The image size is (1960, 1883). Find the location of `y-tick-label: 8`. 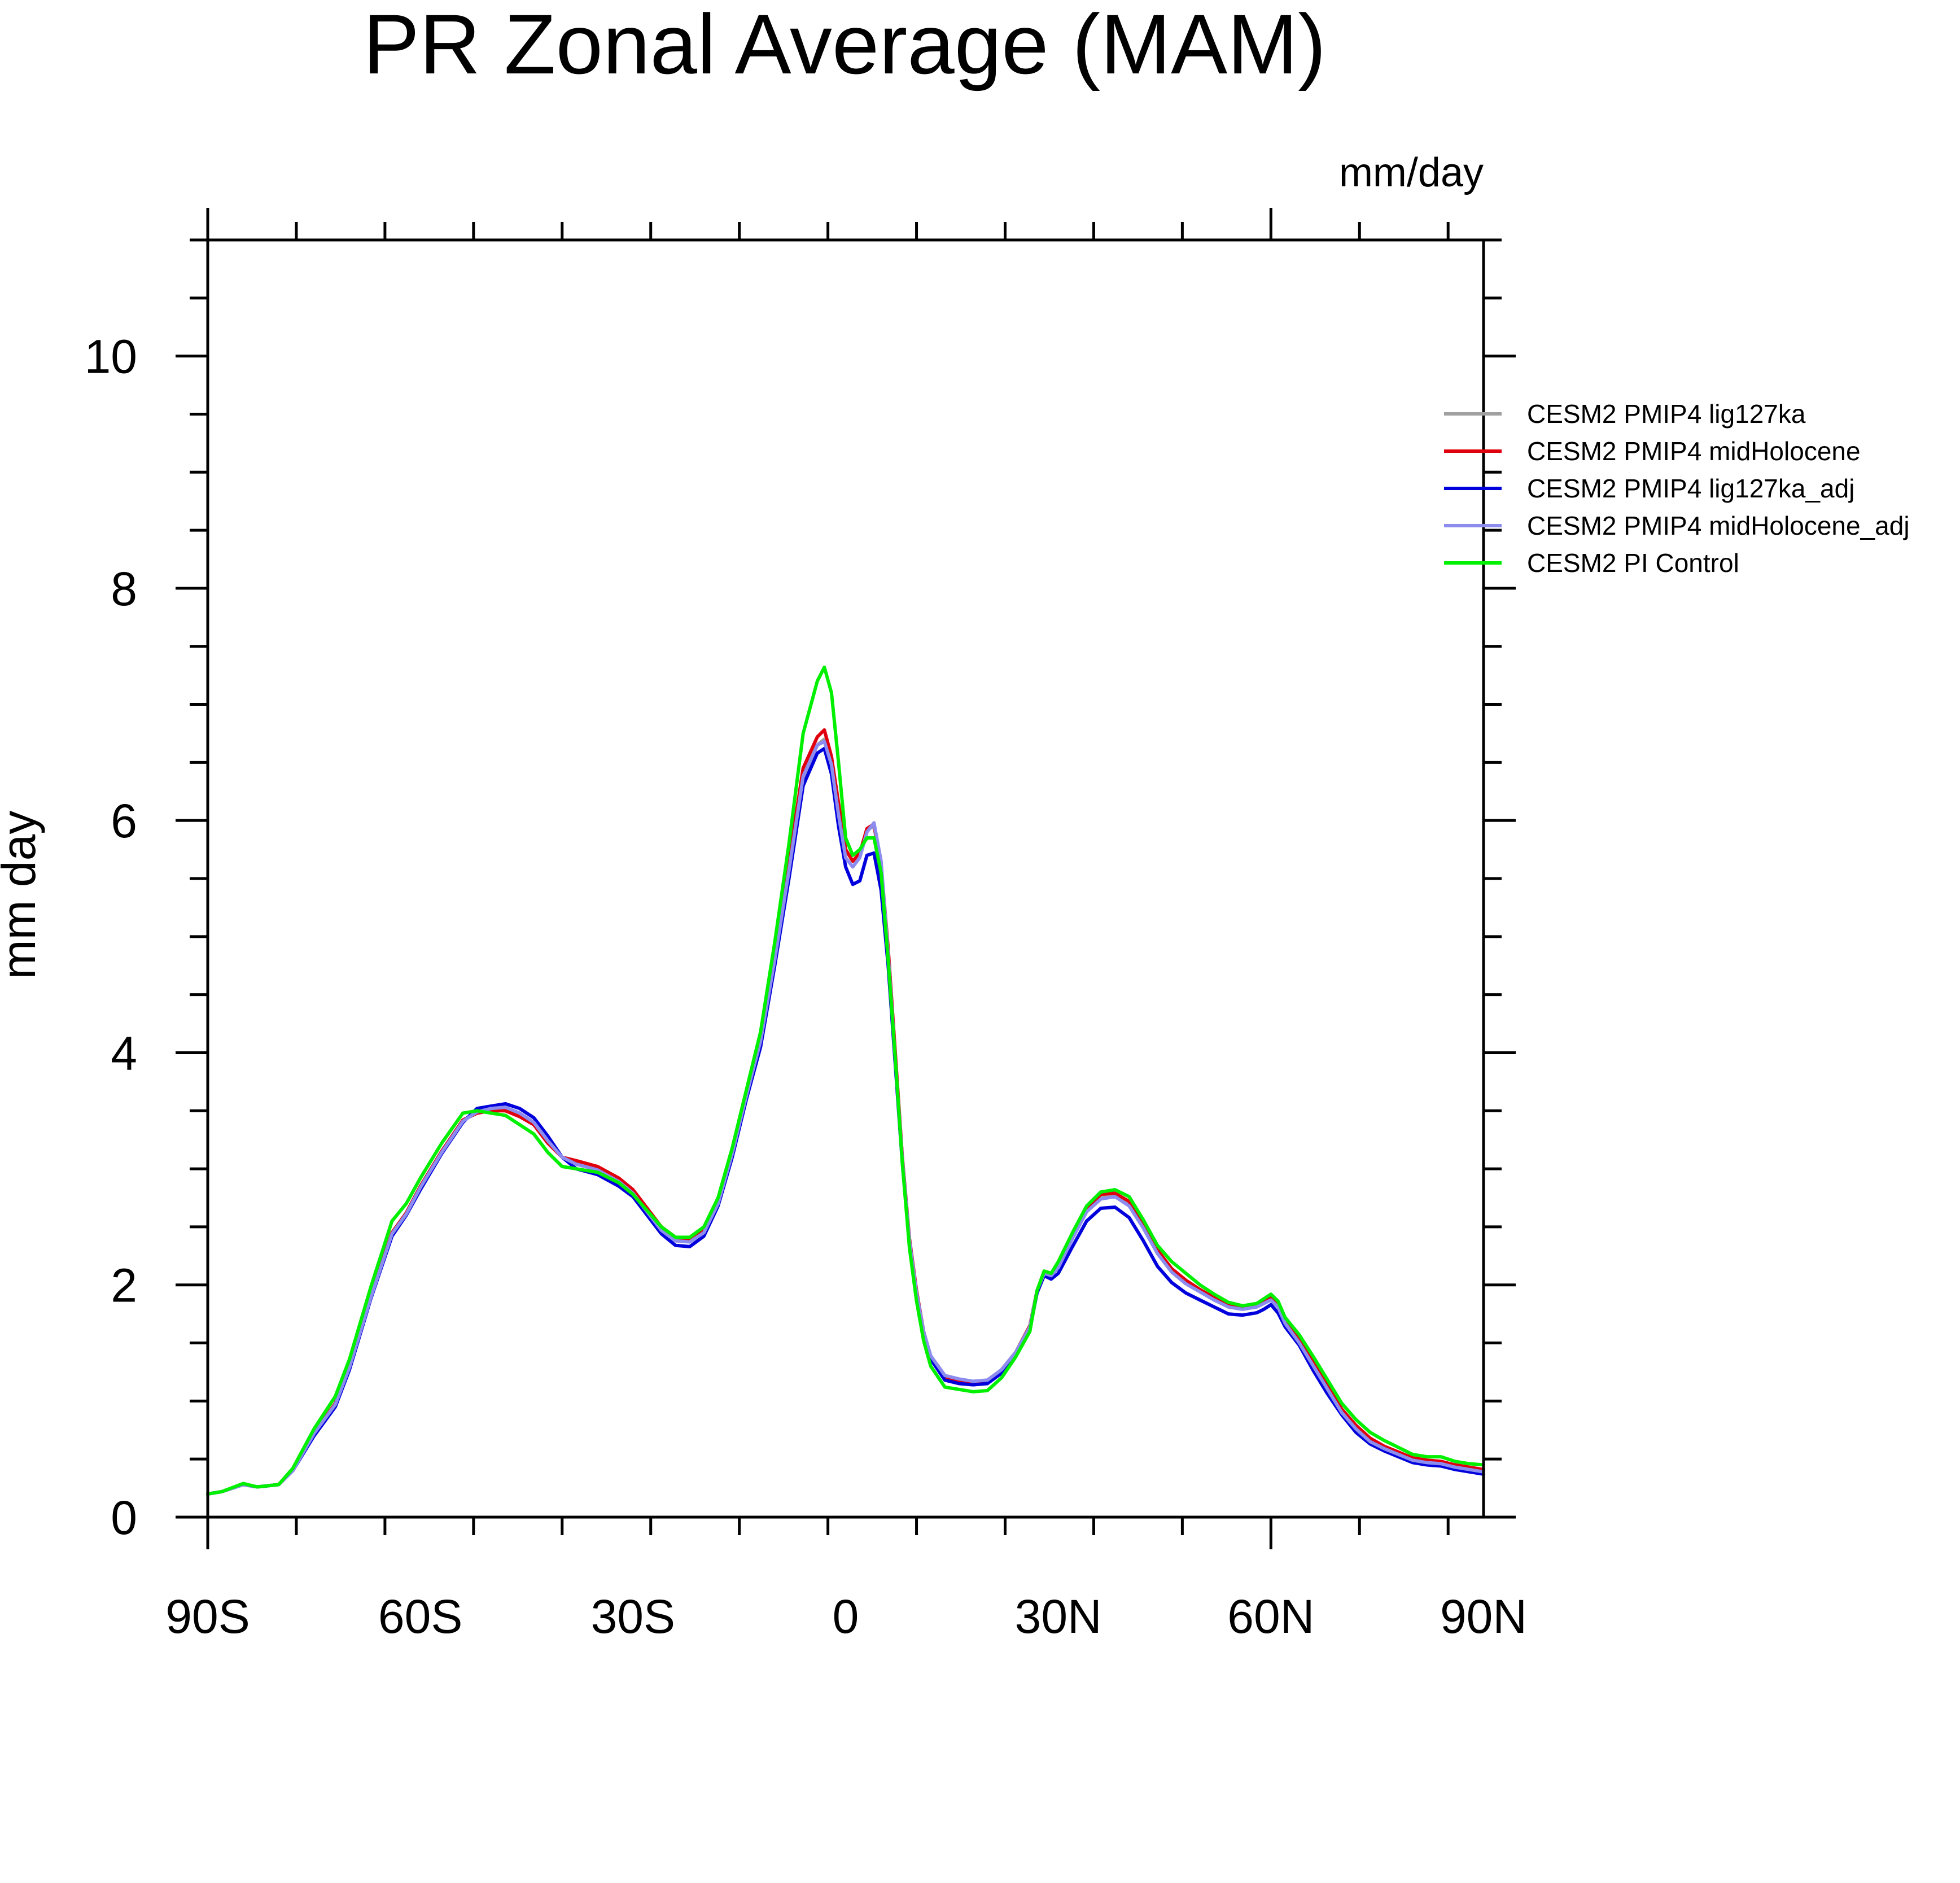

y-tick-label: 8 is located at coordinates (124, 589).